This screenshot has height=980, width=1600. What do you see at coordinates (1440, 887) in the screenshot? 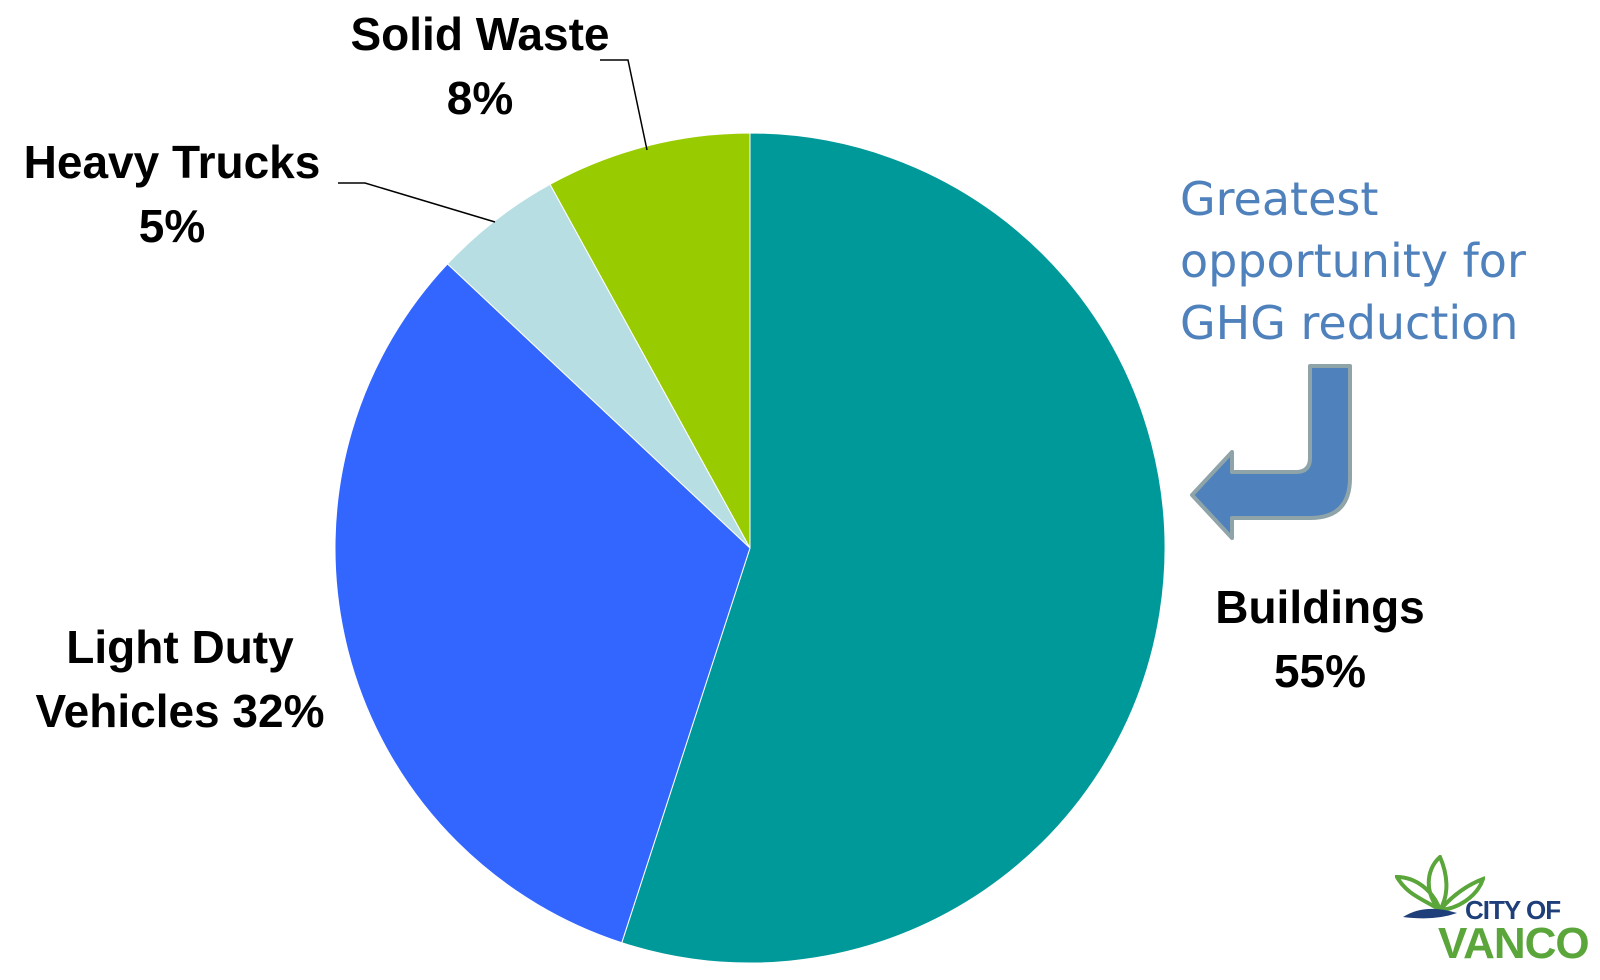
I see `leaf-flower-icon` at bounding box center [1440, 887].